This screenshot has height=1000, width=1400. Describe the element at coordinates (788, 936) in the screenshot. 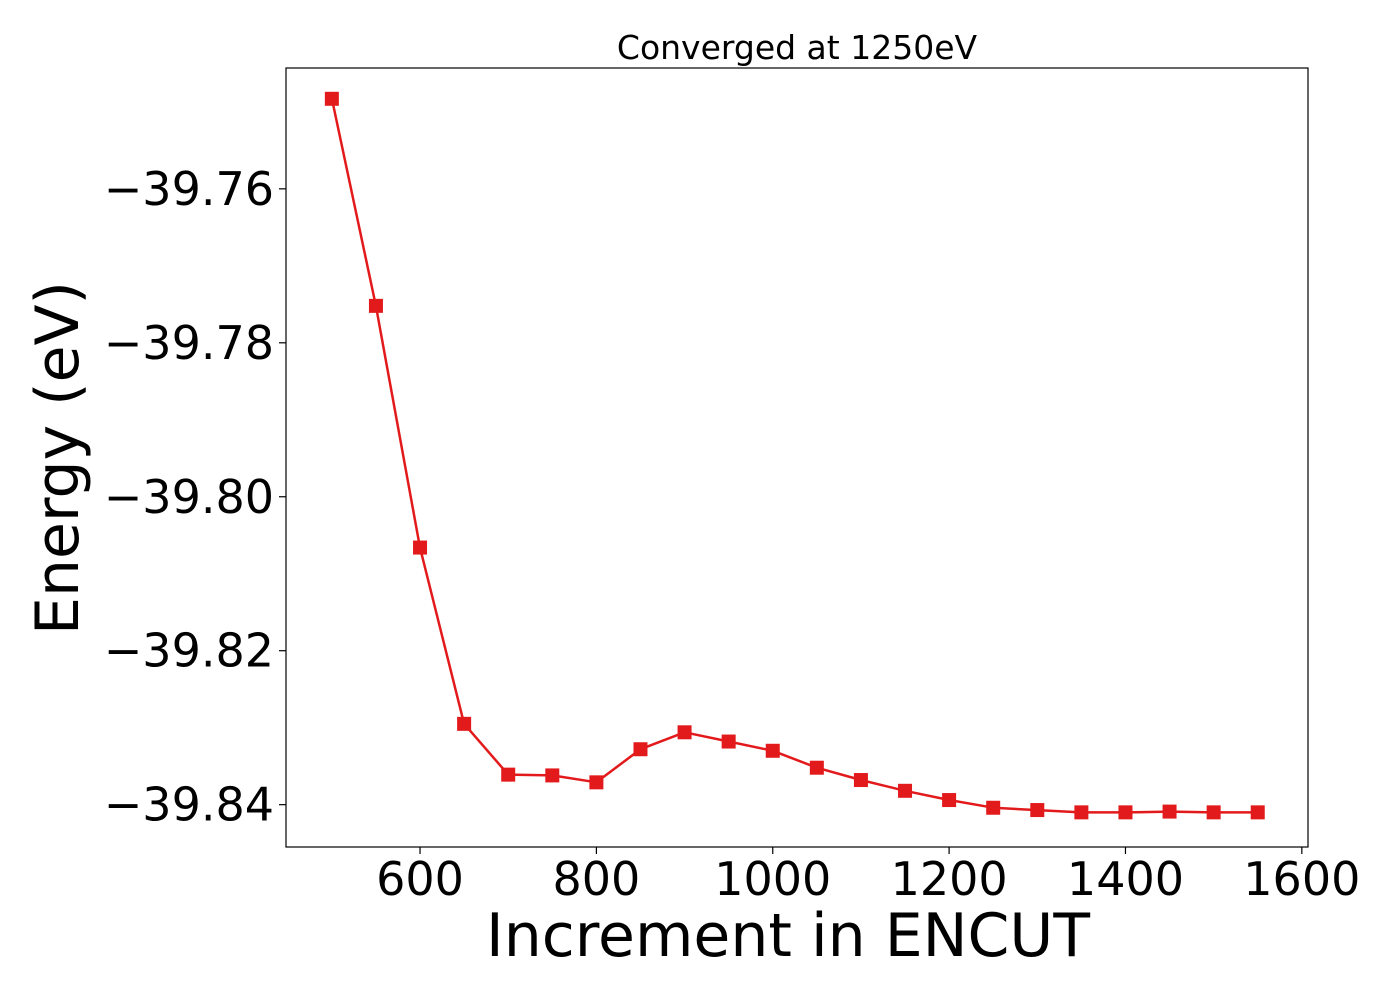

I see `x-axis-label: Increment in ENCUT` at that location.